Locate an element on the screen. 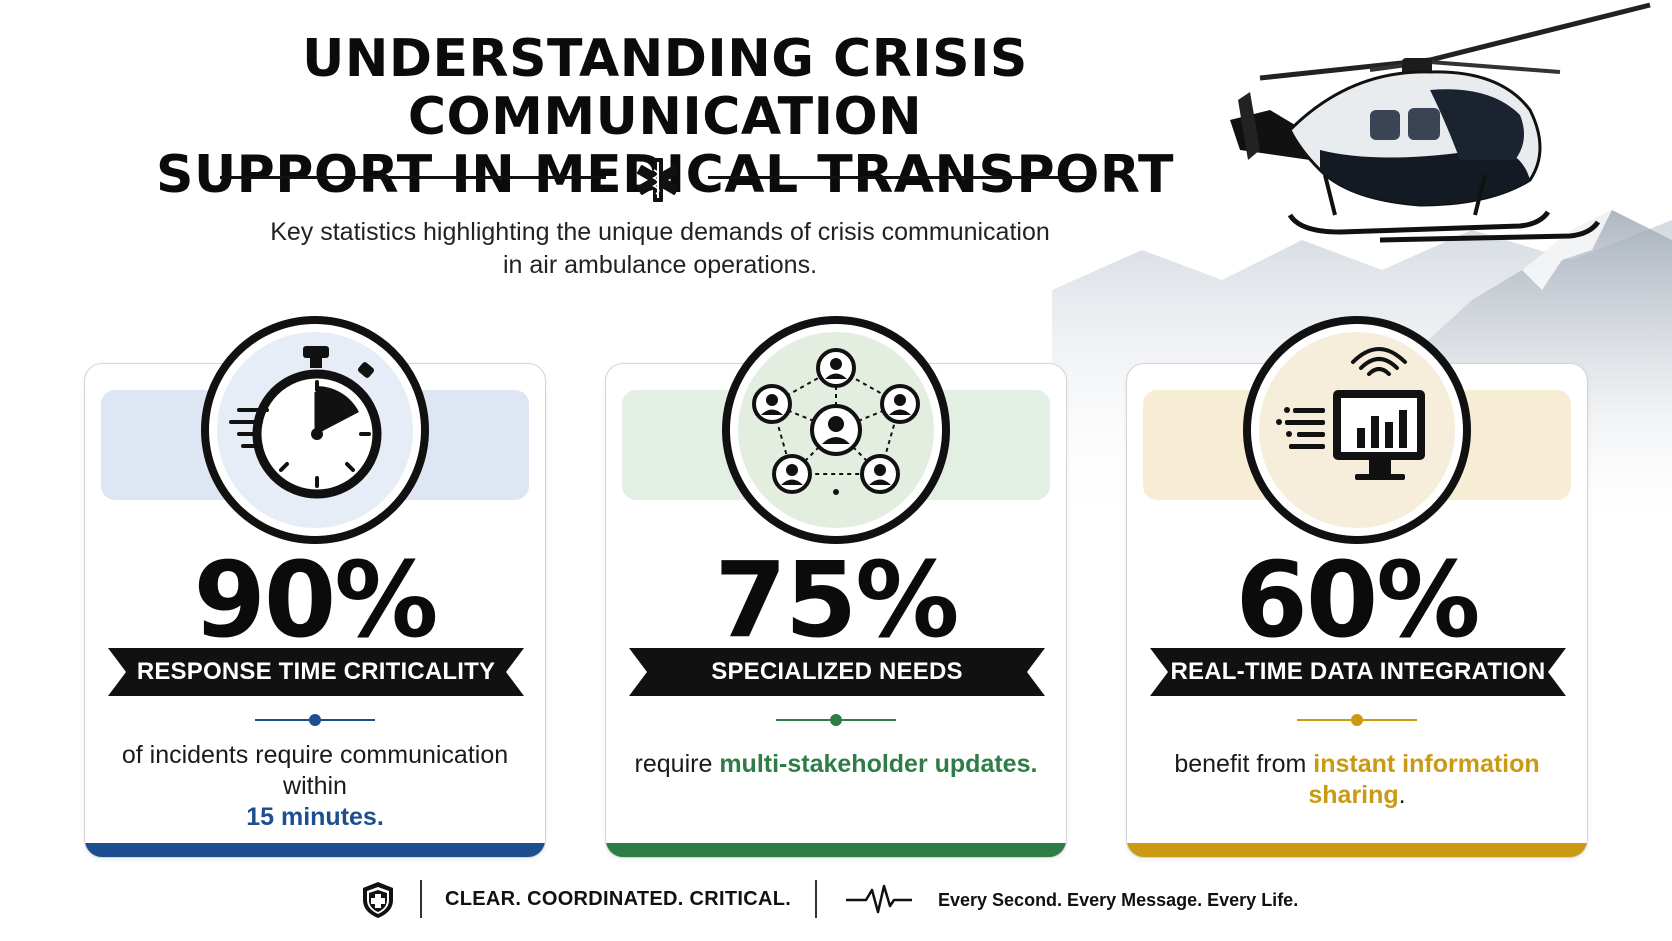 Image resolution: width=1672 pixels, height=941 pixels. stat-highlight: instant information sharing is located at coordinates (1424, 779).